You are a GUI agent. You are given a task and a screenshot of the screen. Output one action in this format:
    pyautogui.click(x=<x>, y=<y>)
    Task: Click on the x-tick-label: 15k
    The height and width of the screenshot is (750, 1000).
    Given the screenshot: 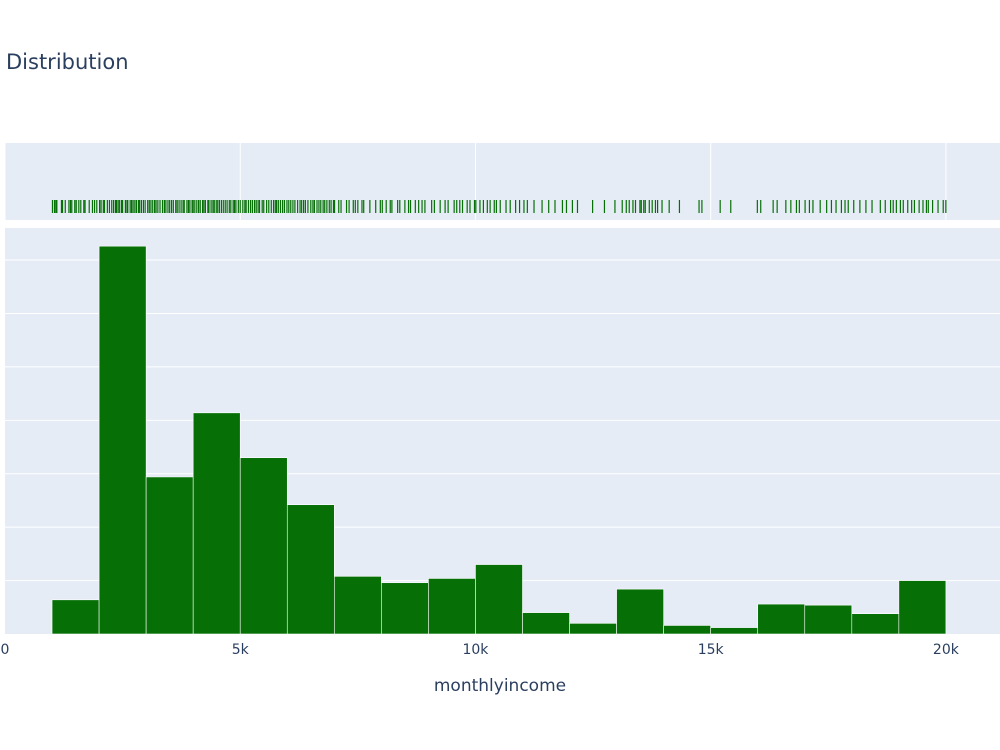 What is the action you would take?
    pyautogui.click(x=711, y=650)
    